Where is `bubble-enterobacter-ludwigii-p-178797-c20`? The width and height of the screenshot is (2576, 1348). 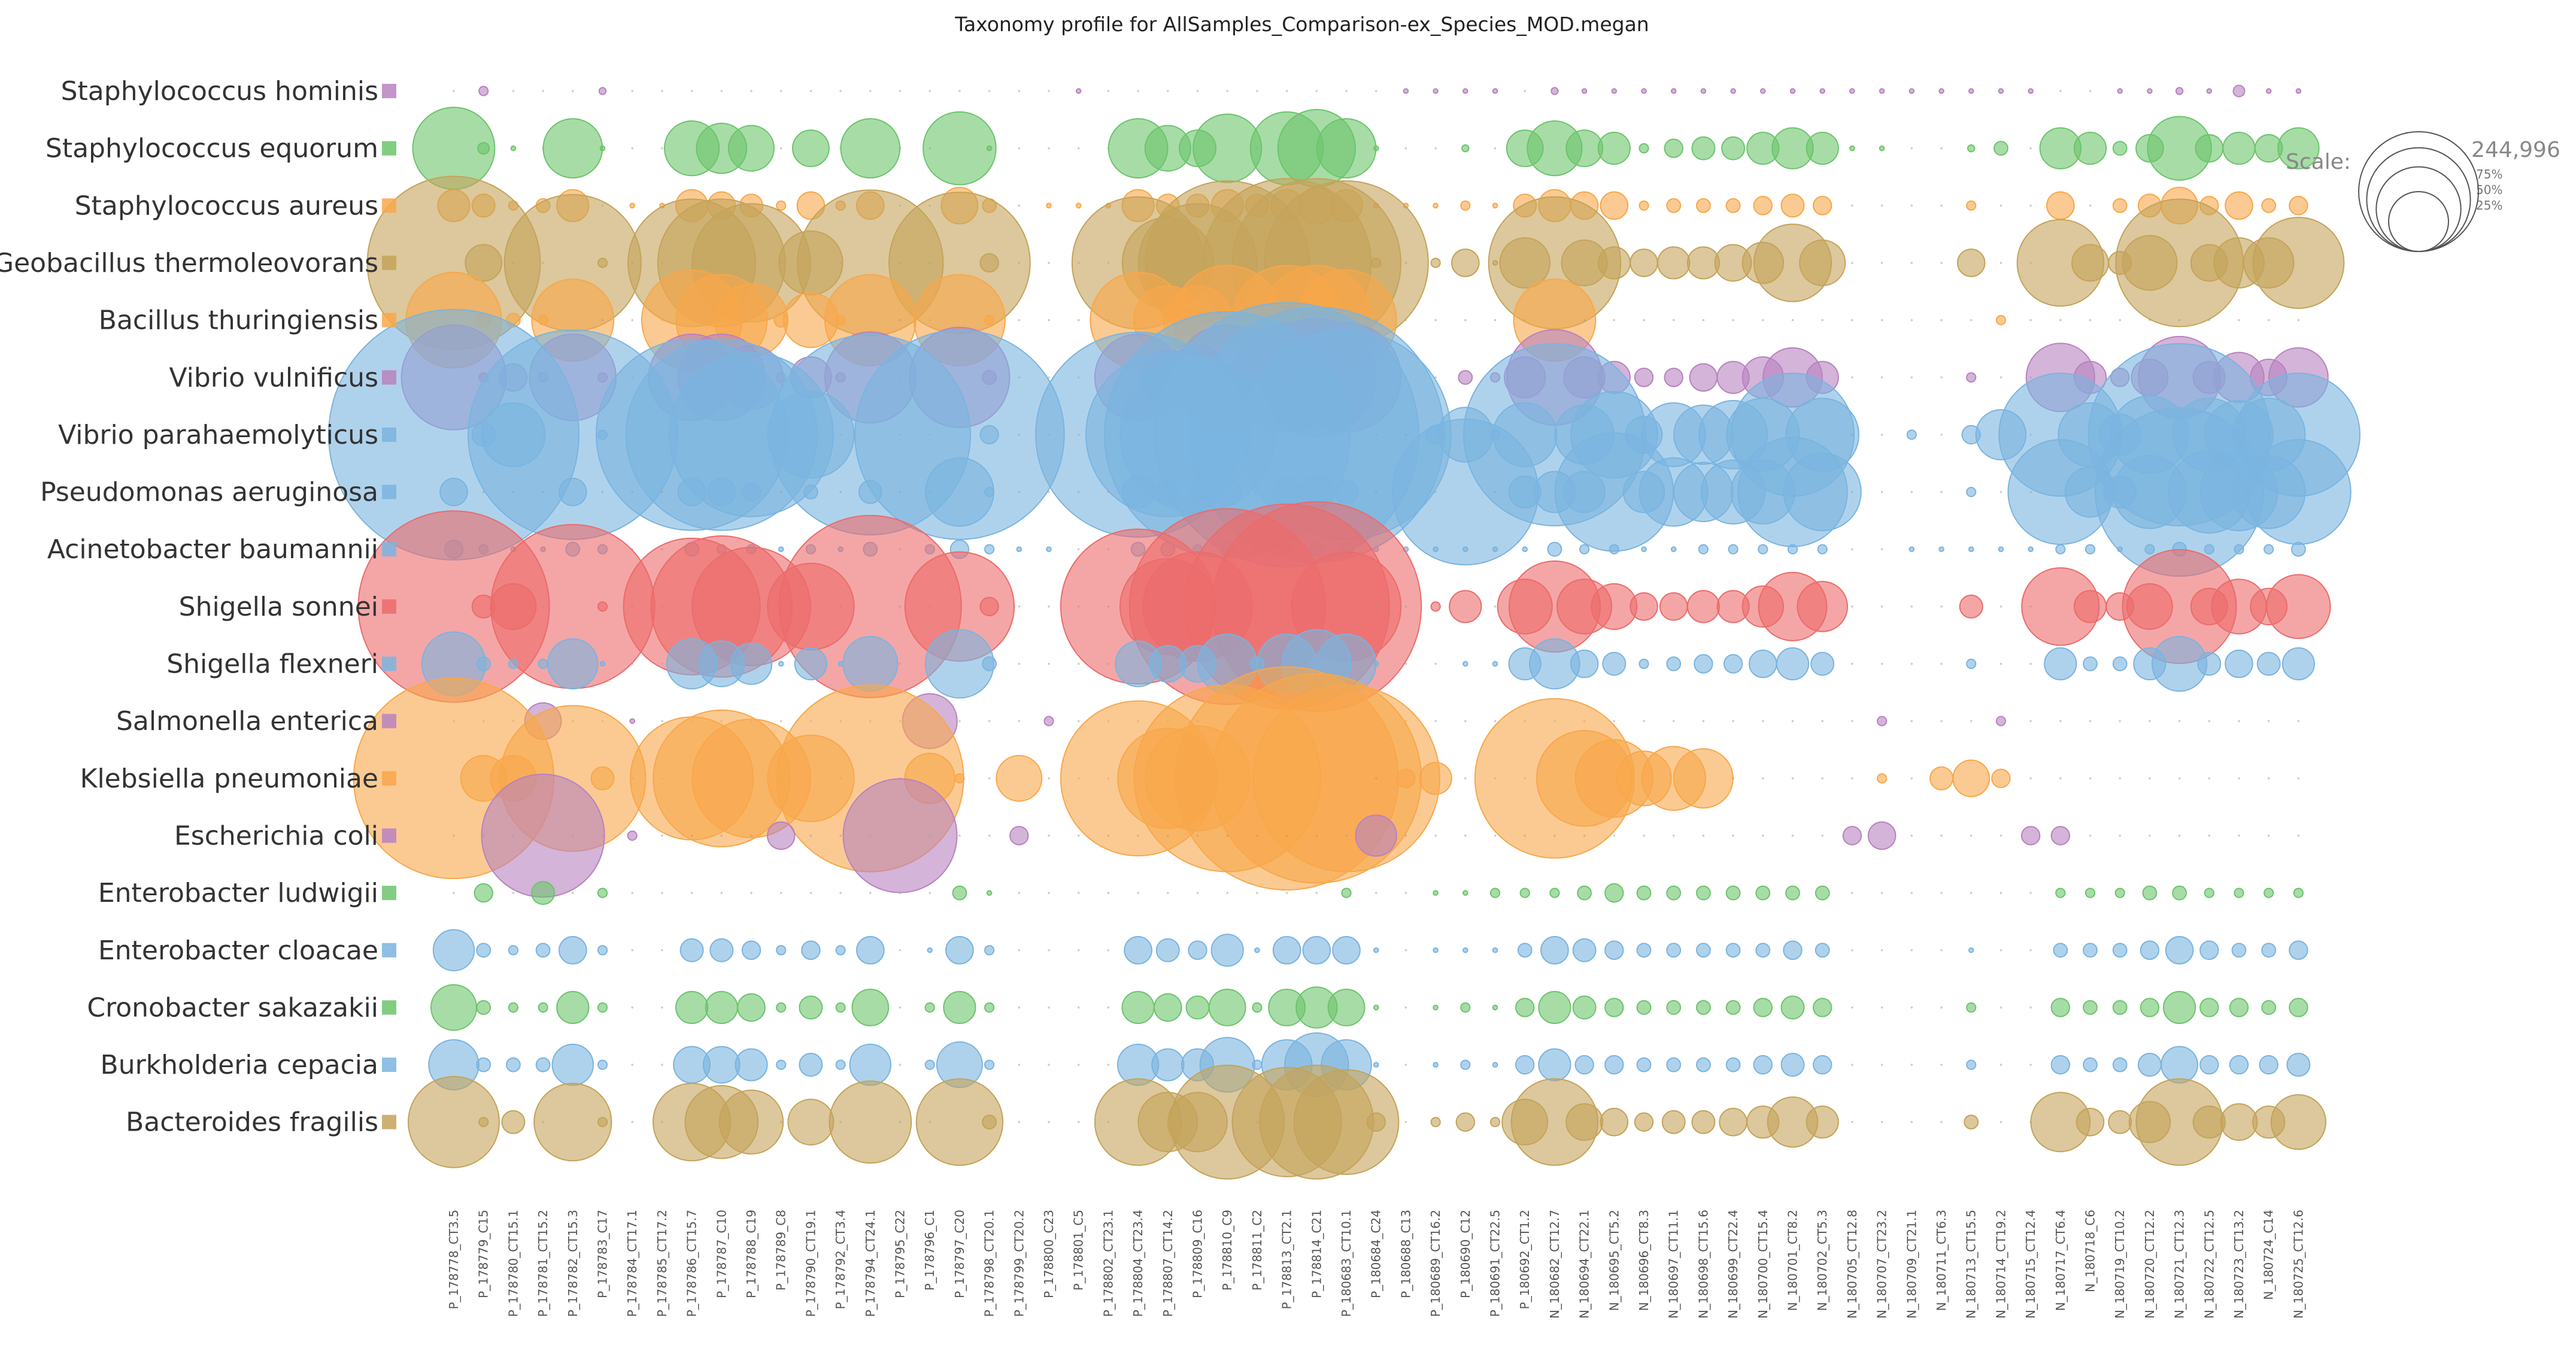
bubble-enterobacter-ludwigii-p-178797-c20 is located at coordinates (959, 893).